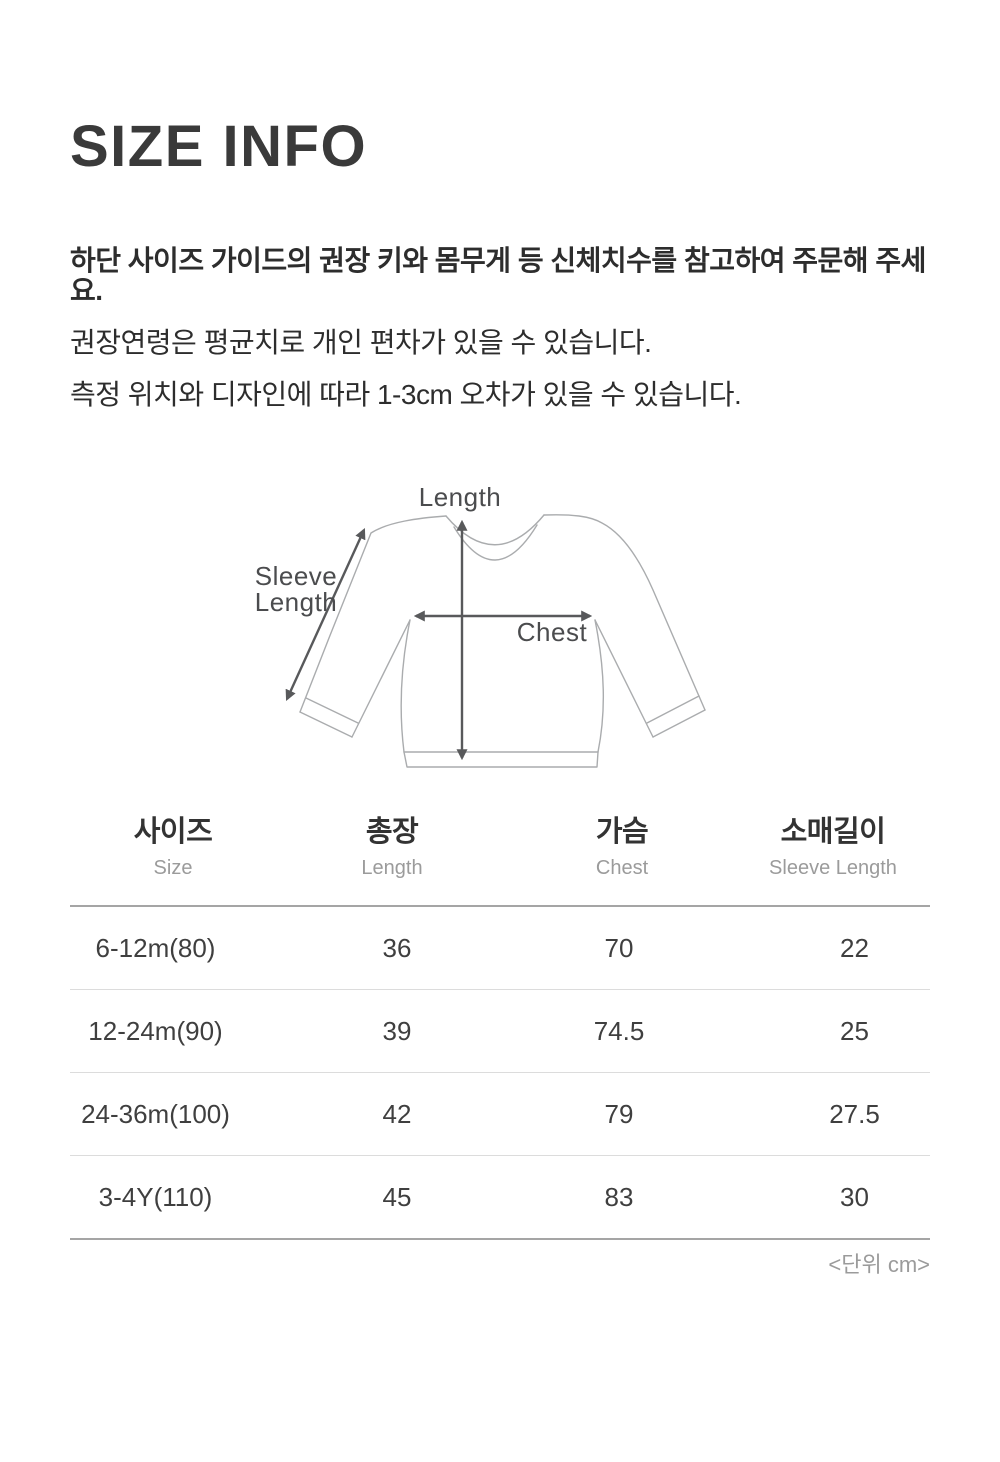 The width and height of the screenshot is (1000, 1462). Describe the element at coordinates (392, 868) in the screenshot. I see `column-header-en: Length` at that location.